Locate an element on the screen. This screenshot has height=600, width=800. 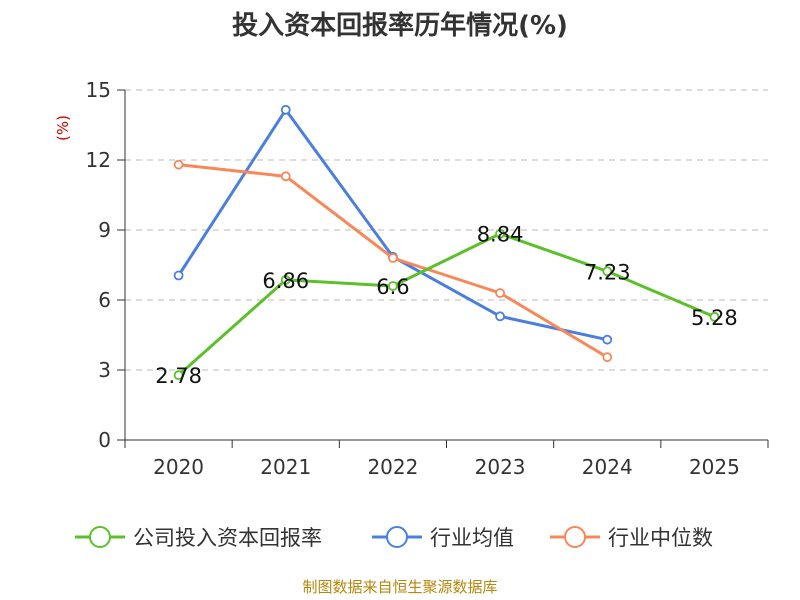
data-label: 6.6 is located at coordinates (392, 287).